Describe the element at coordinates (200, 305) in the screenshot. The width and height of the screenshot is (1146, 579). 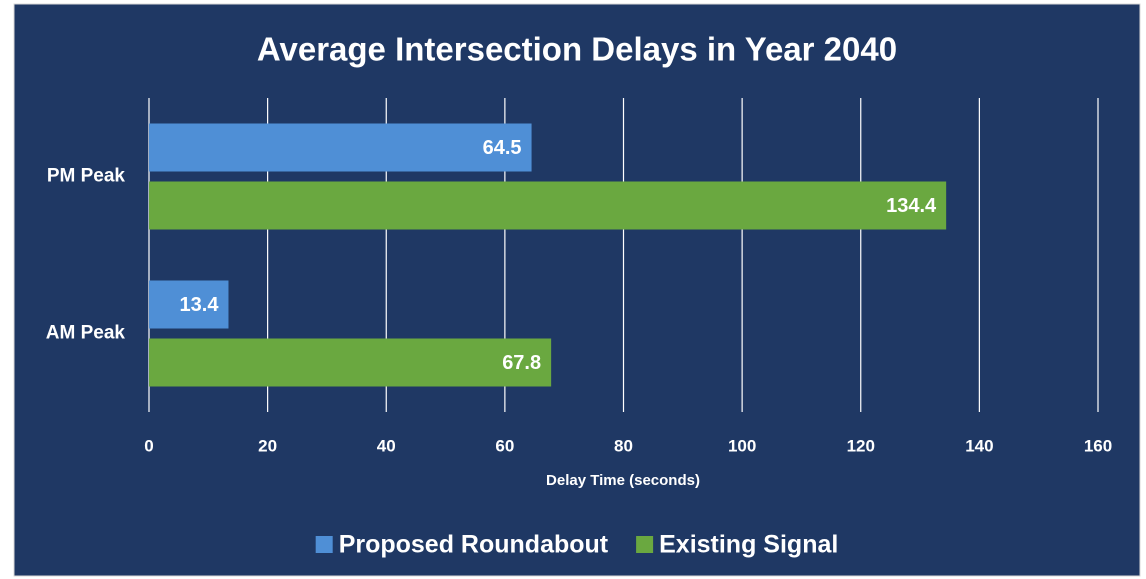
I see `value-label: 13.4` at that location.